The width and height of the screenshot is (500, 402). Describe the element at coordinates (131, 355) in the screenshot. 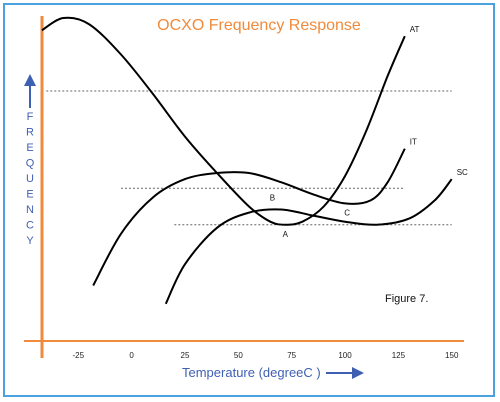

I see `x-tick-label: 0` at that location.